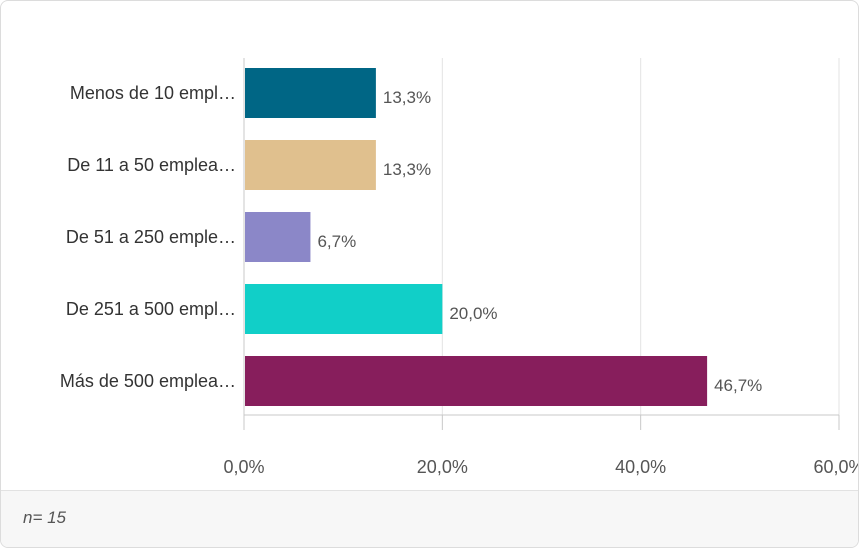 The width and height of the screenshot is (859, 548). Describe the element at coordinates (243, 467) in the screenshot. I see `x-tick-label: 0,0%` at that location.